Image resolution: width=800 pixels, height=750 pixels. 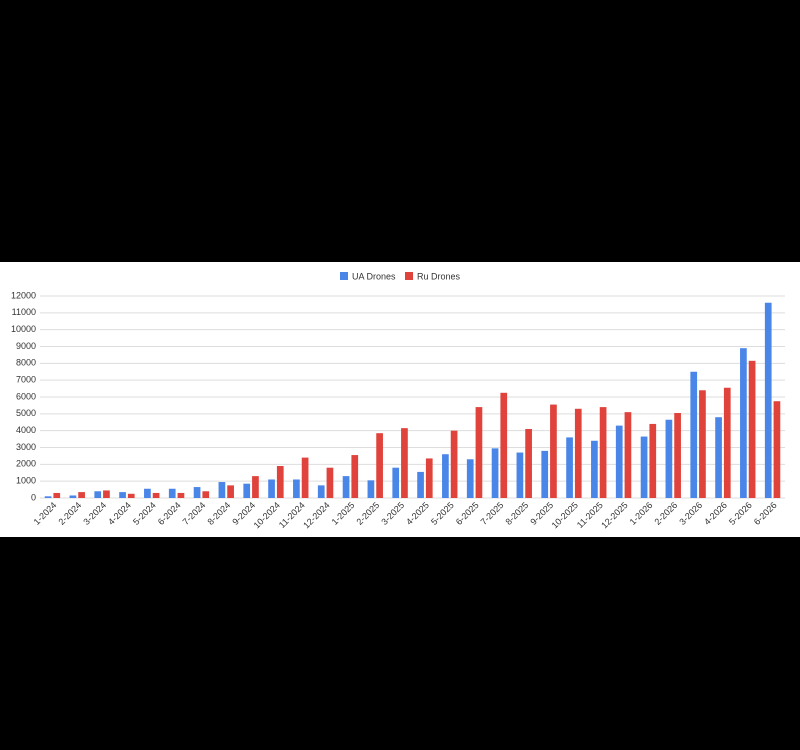 I want to click on y-tick-label: 3000, so click(x=26, y=447).